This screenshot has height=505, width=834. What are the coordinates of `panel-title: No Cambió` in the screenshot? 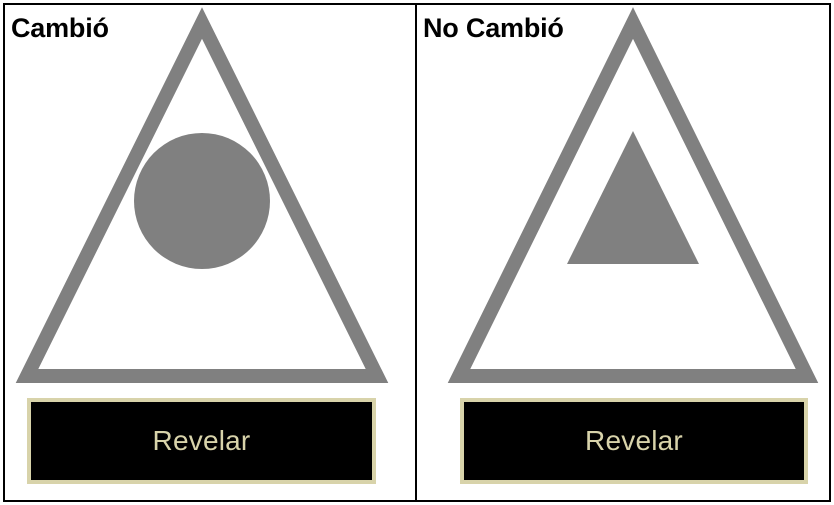 It's located at (493, 28).